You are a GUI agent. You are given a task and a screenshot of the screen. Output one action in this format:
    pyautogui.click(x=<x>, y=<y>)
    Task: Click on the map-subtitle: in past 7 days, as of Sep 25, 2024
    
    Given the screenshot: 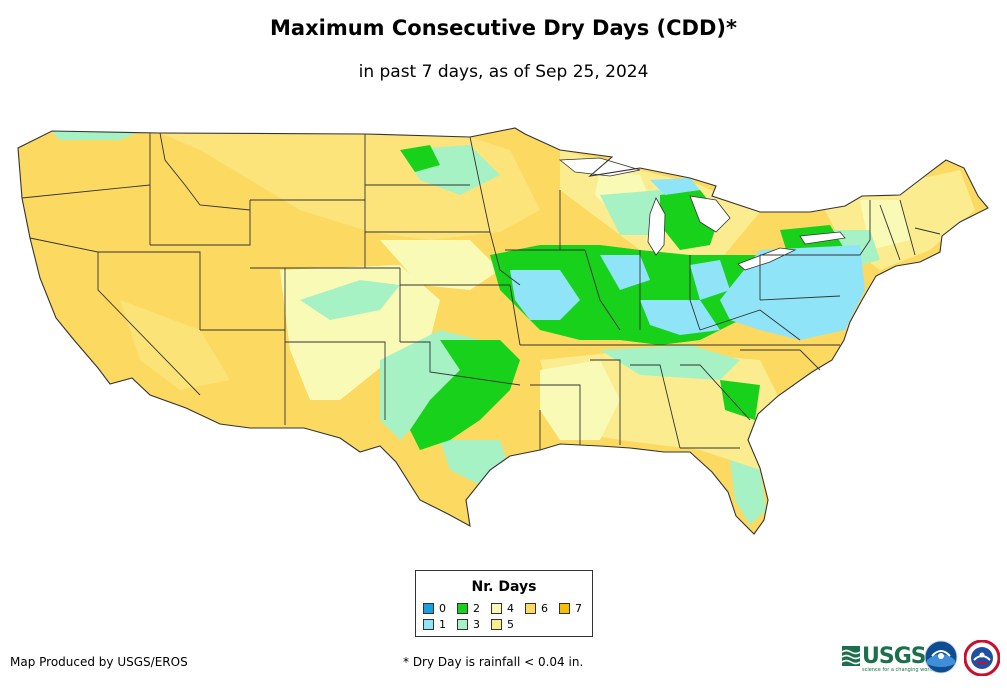 What is the action you would take?
    pyautogui.click(x=503, y=72)
    